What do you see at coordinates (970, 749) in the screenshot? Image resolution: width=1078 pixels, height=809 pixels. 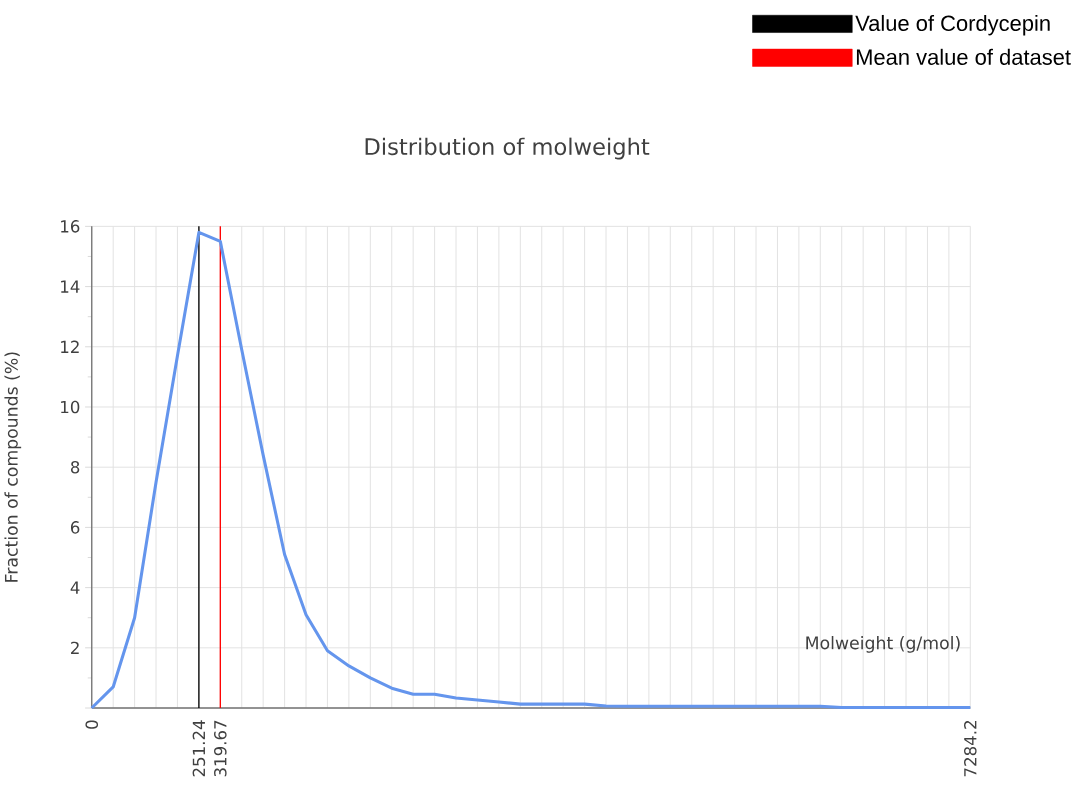 I see `x-tick-label: 7284.2` at bounding box center [970, 749].